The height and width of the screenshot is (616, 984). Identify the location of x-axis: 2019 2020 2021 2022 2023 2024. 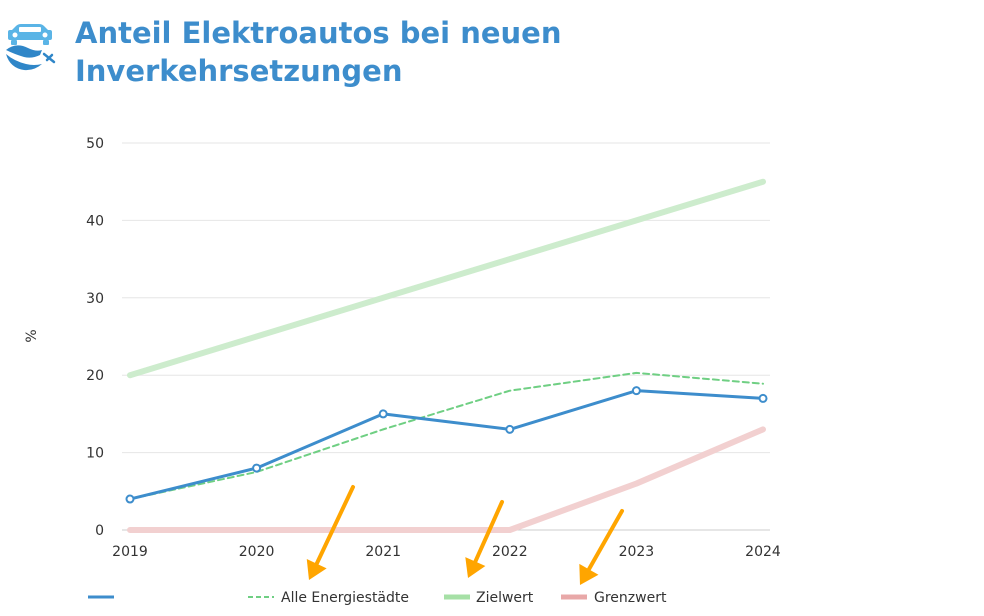
(446, 552).